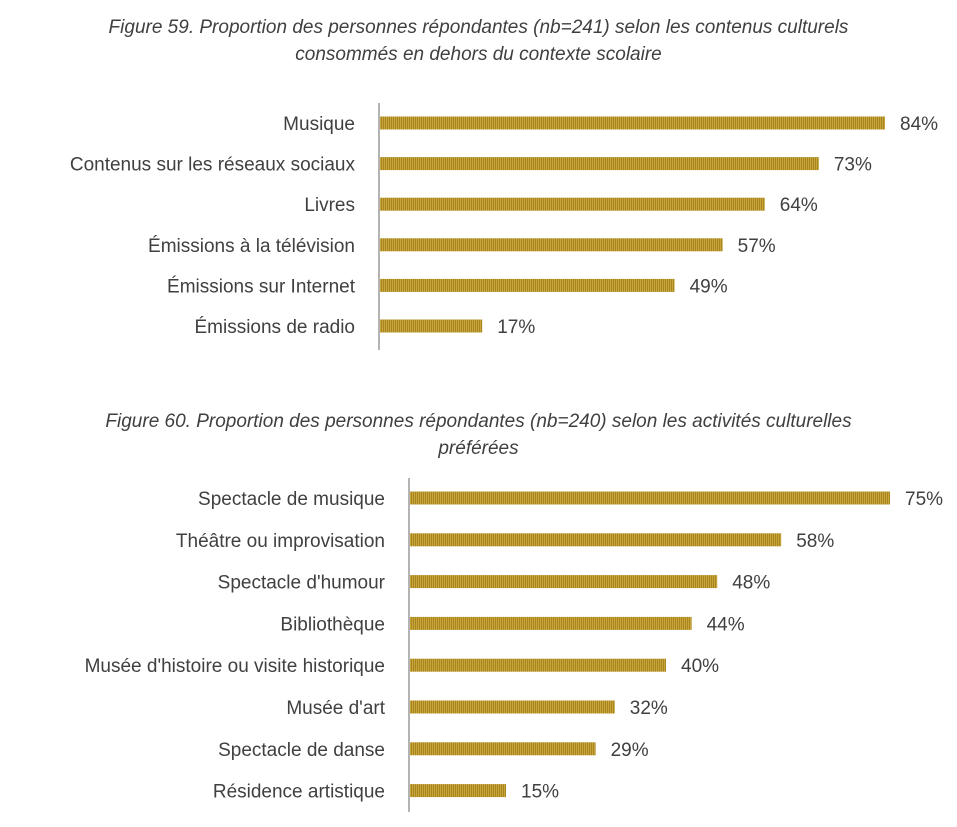 Image resolution: width=957 pixels, height=827 pixels. Describe the element at coordinates (726, 624) in the screenshot. I see `chart-2-data-label: 44%` at that location.